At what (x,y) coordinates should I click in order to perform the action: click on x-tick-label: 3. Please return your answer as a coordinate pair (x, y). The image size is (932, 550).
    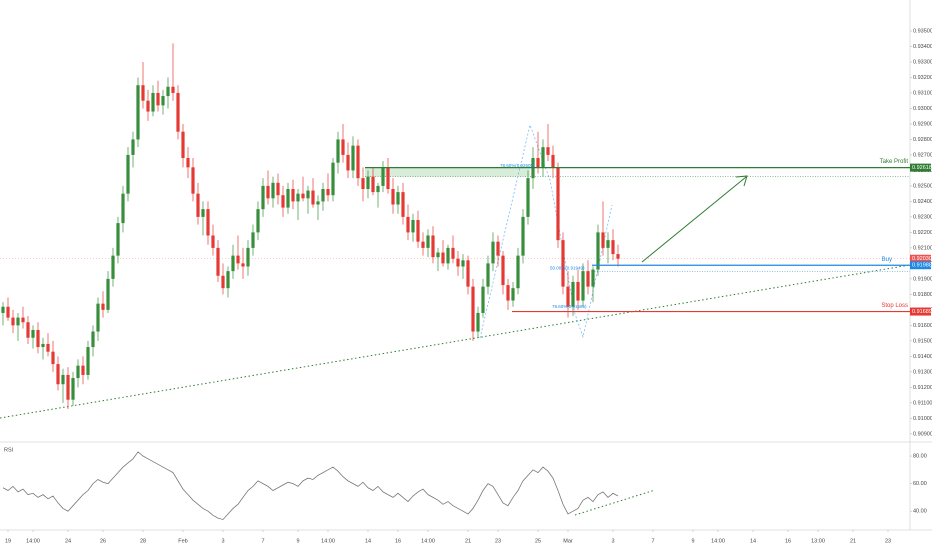
    Looking at the image, I should click on (612, 541).